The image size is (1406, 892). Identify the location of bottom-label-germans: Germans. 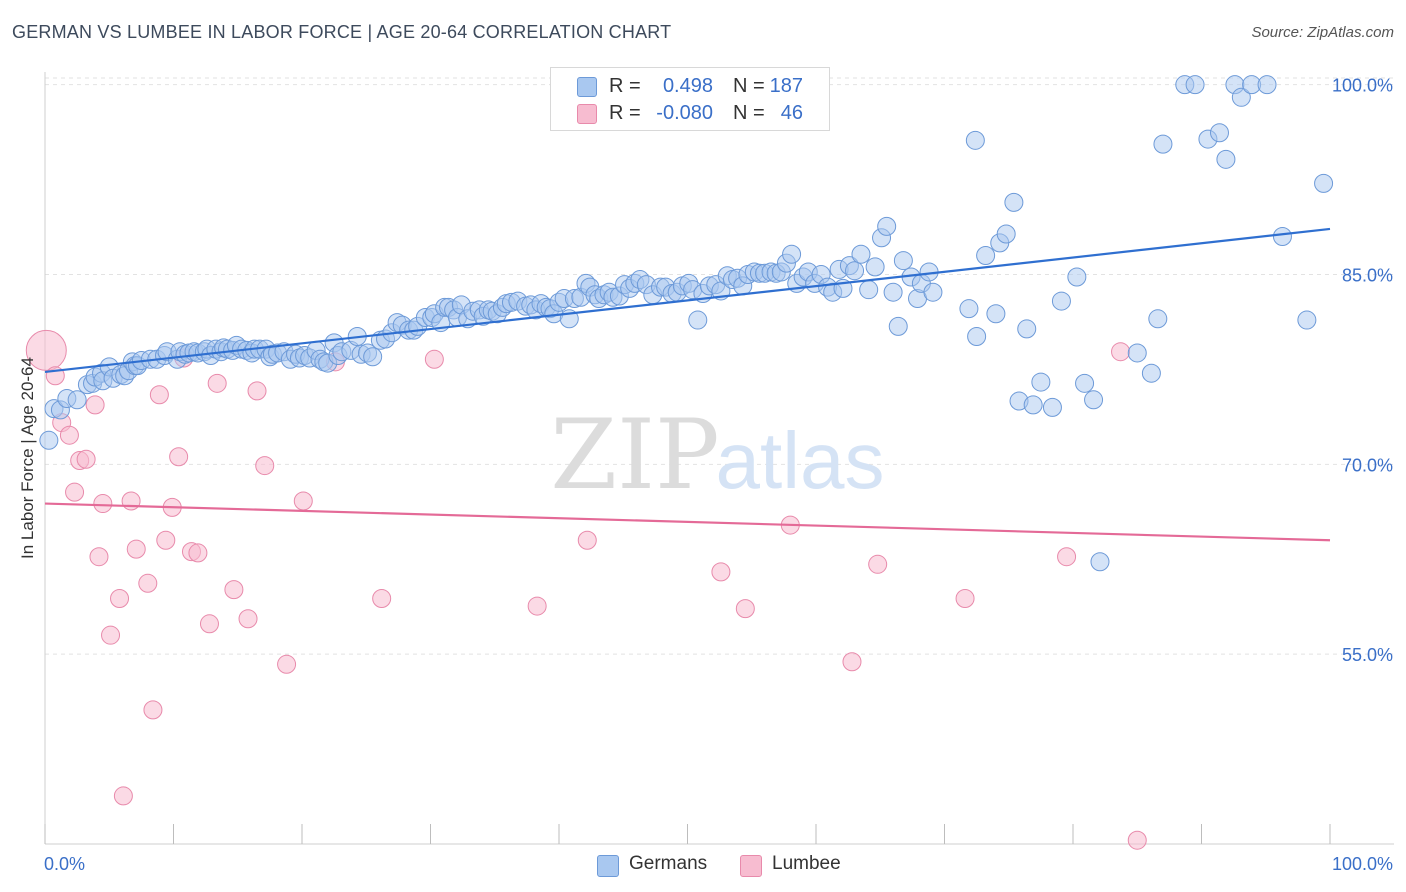
(668, 863).